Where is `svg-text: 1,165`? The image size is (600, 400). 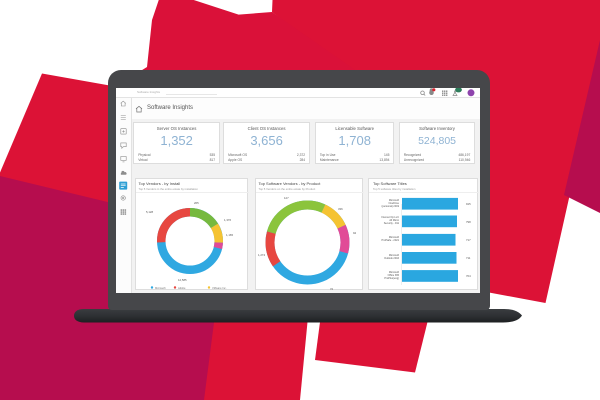 svg-text: 1,165 is located at coordinates (229, 235).